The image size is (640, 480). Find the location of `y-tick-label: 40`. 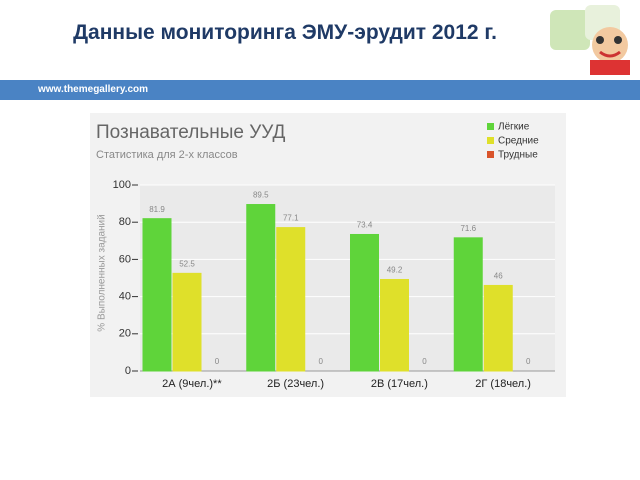

y-tick-label: 40 is located at coordinates (125, 297).